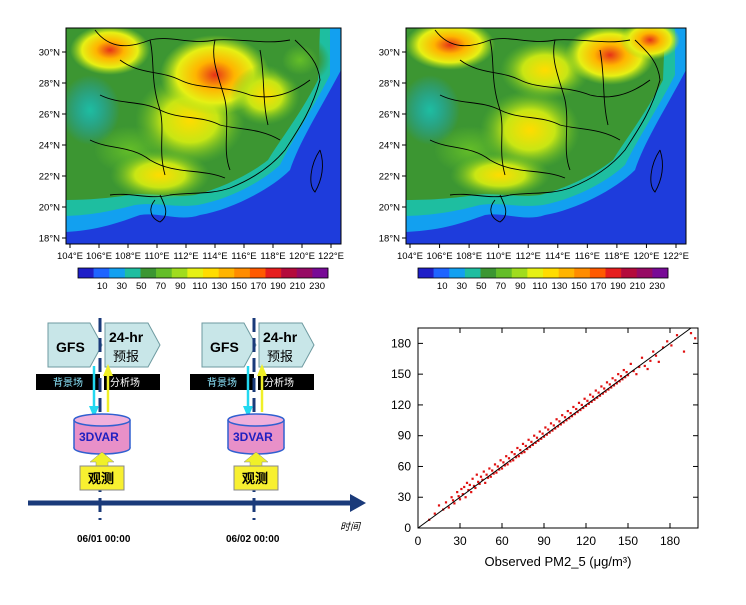  What do you see at coordinates (657, 286) in the screenshot?
I see `colorbar-label: 230` at bounding box center [657, 286].